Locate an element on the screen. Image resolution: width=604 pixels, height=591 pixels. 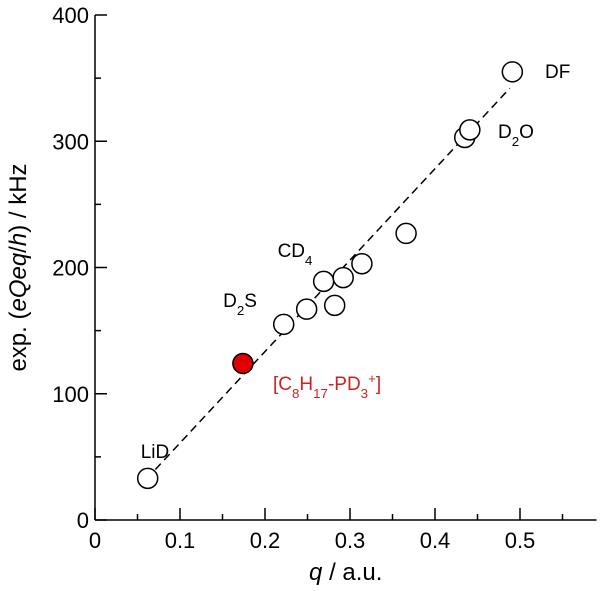
annotation-part: + is located at coordinates (372, 378).